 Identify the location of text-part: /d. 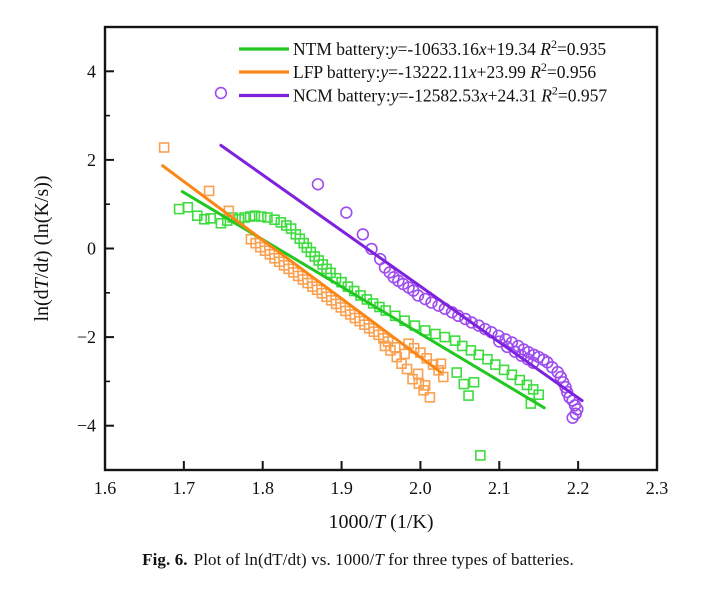
(42, 271).